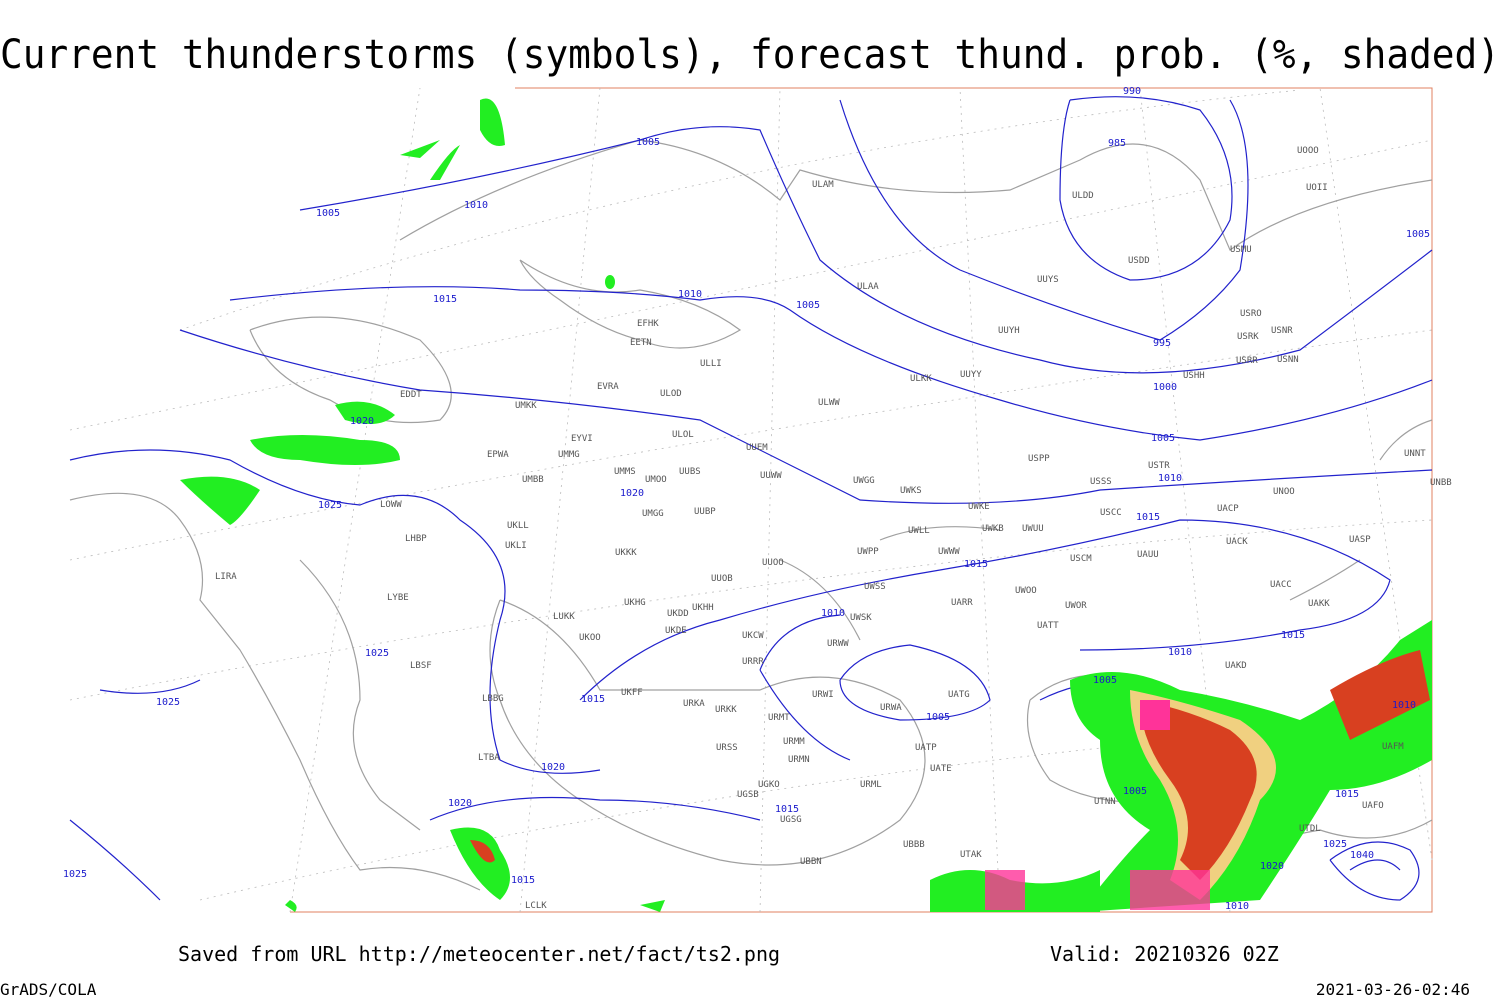 The image size is (1500, 1000). Describe the element at coordinates (1282, 331) in the screenshot. I see `station-label: USNR` at that location.